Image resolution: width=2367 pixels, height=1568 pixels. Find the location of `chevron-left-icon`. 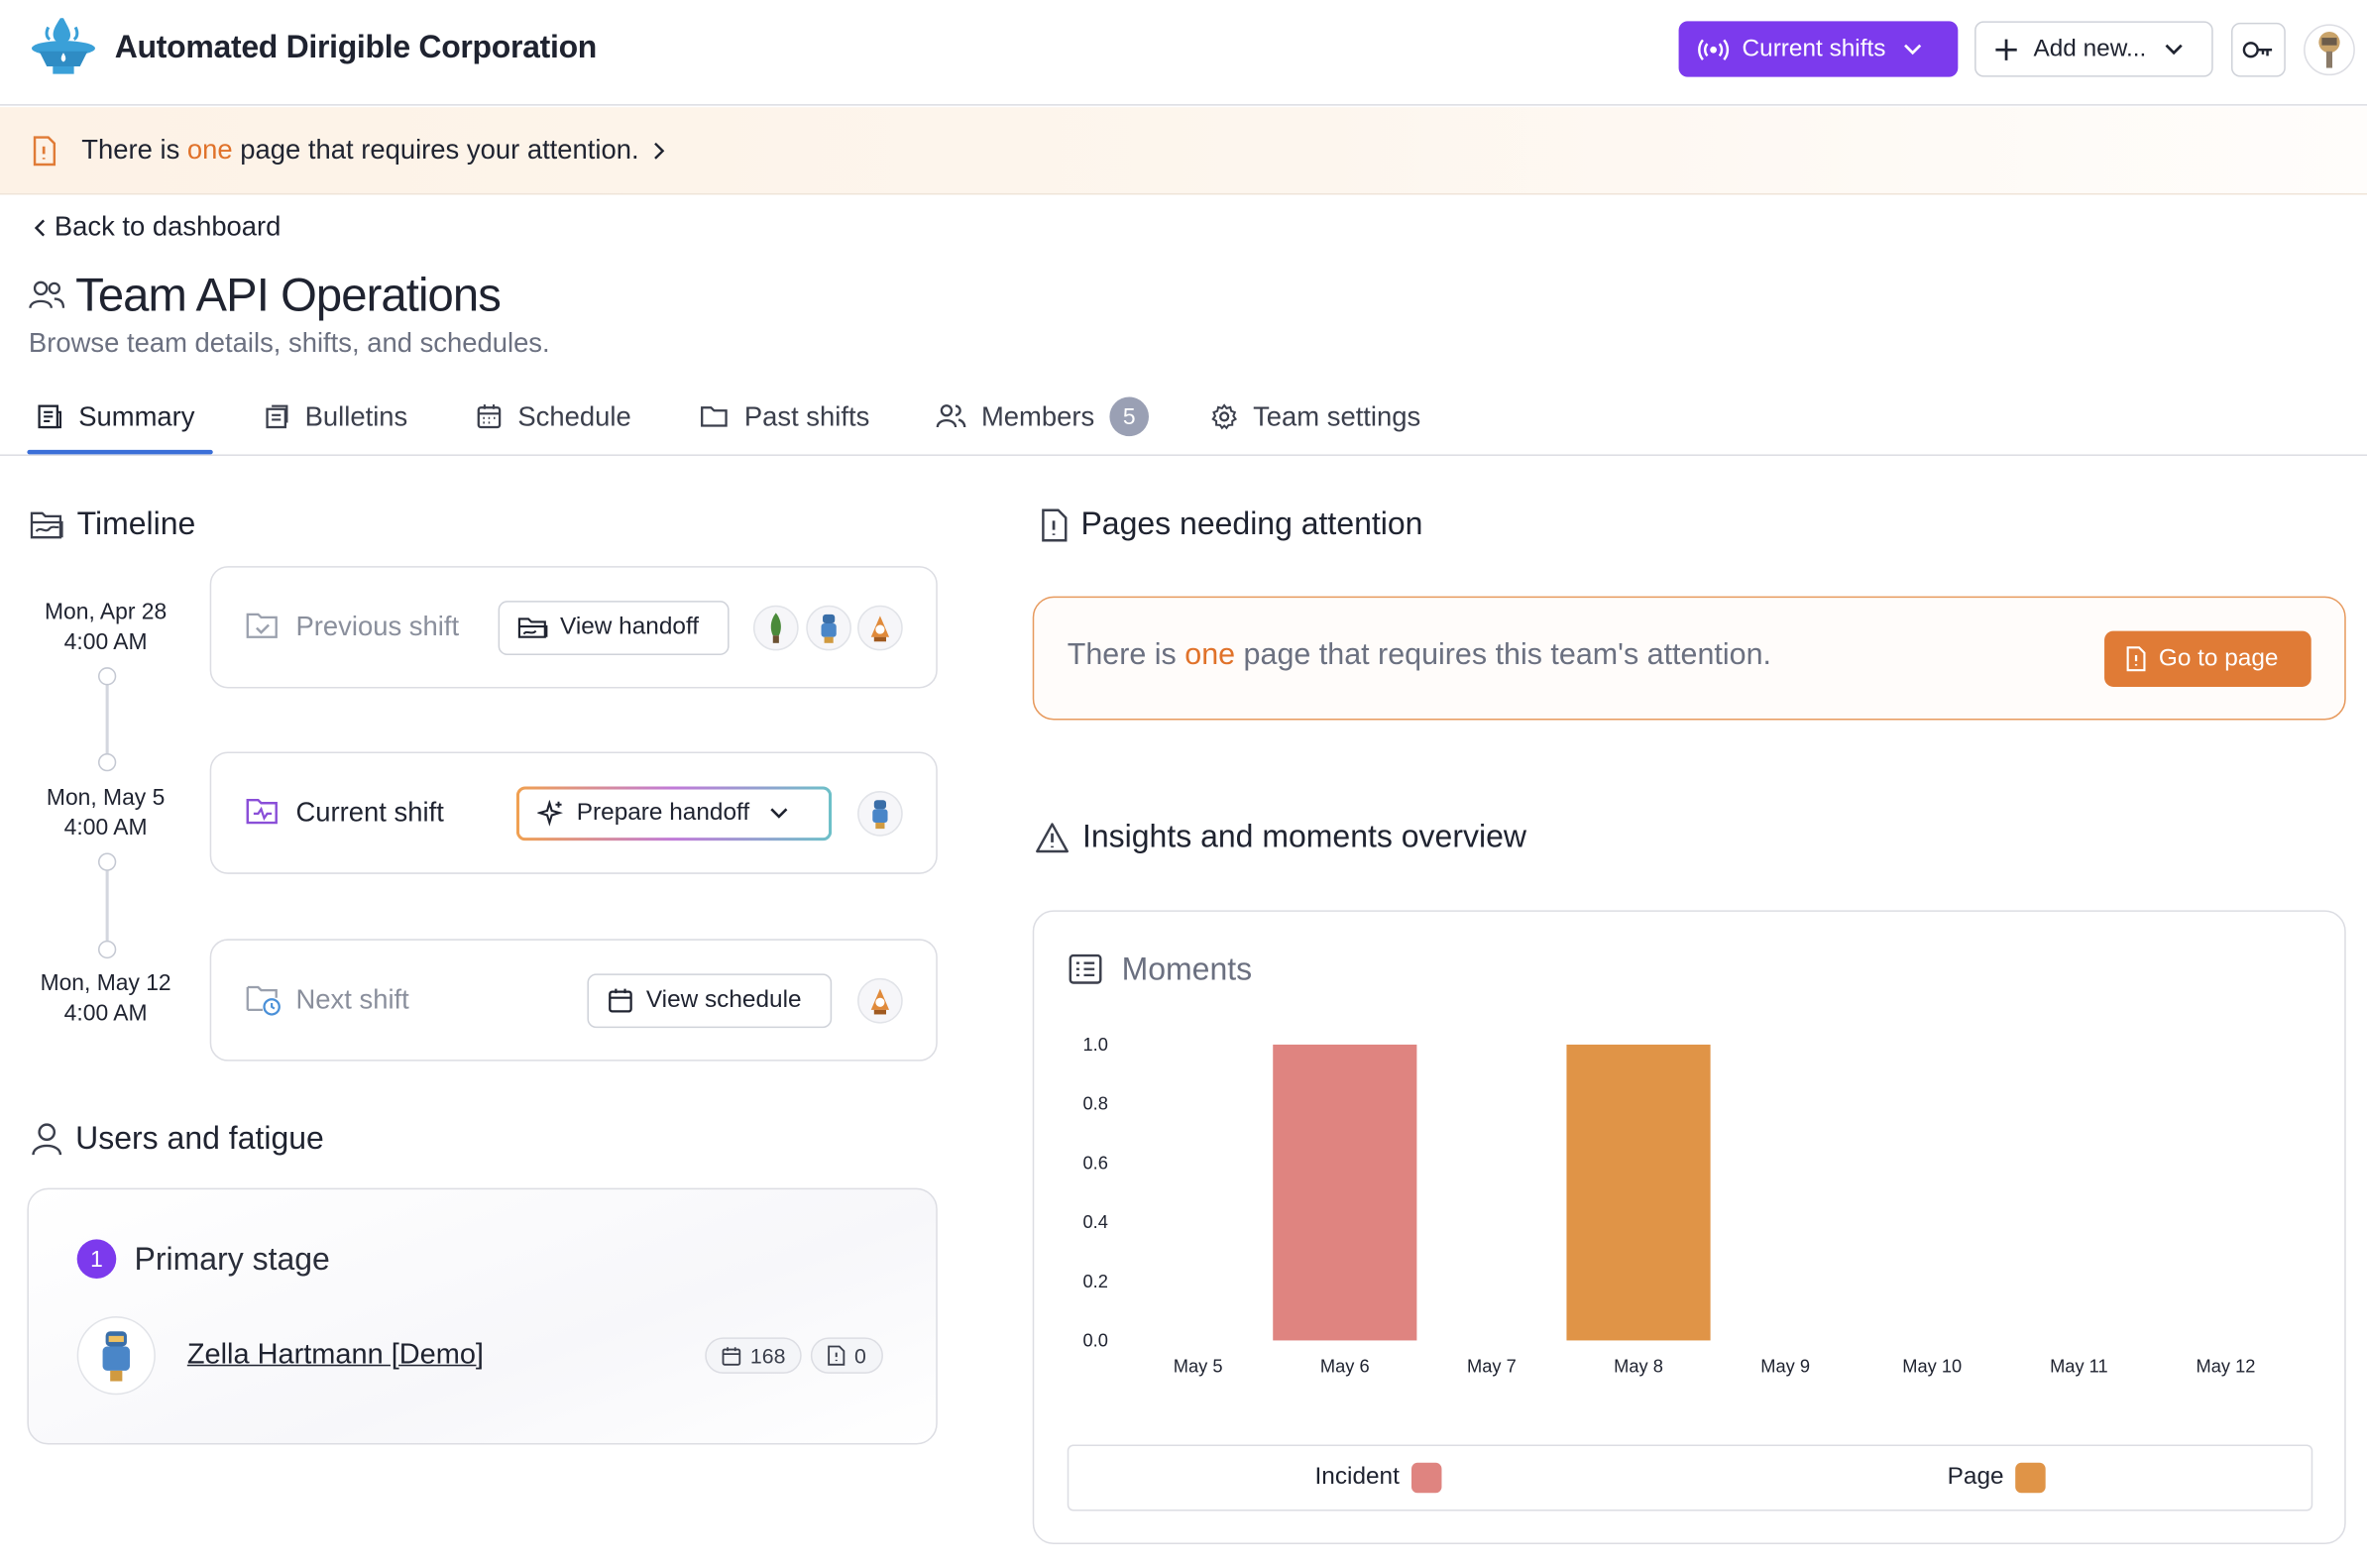

chevron-left-icon is located at coordinates (40, 227).